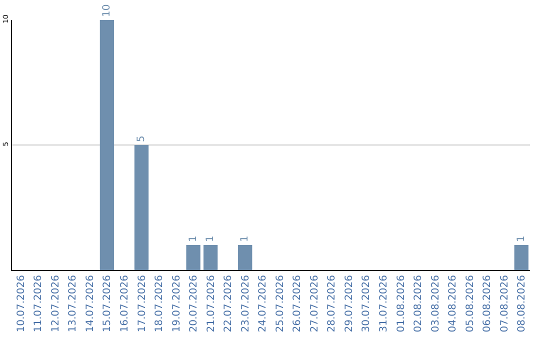 The height and width of the screenshot is (340, 540). I want to click on x-tick-label: 27.07.2026, so click(314, 303).